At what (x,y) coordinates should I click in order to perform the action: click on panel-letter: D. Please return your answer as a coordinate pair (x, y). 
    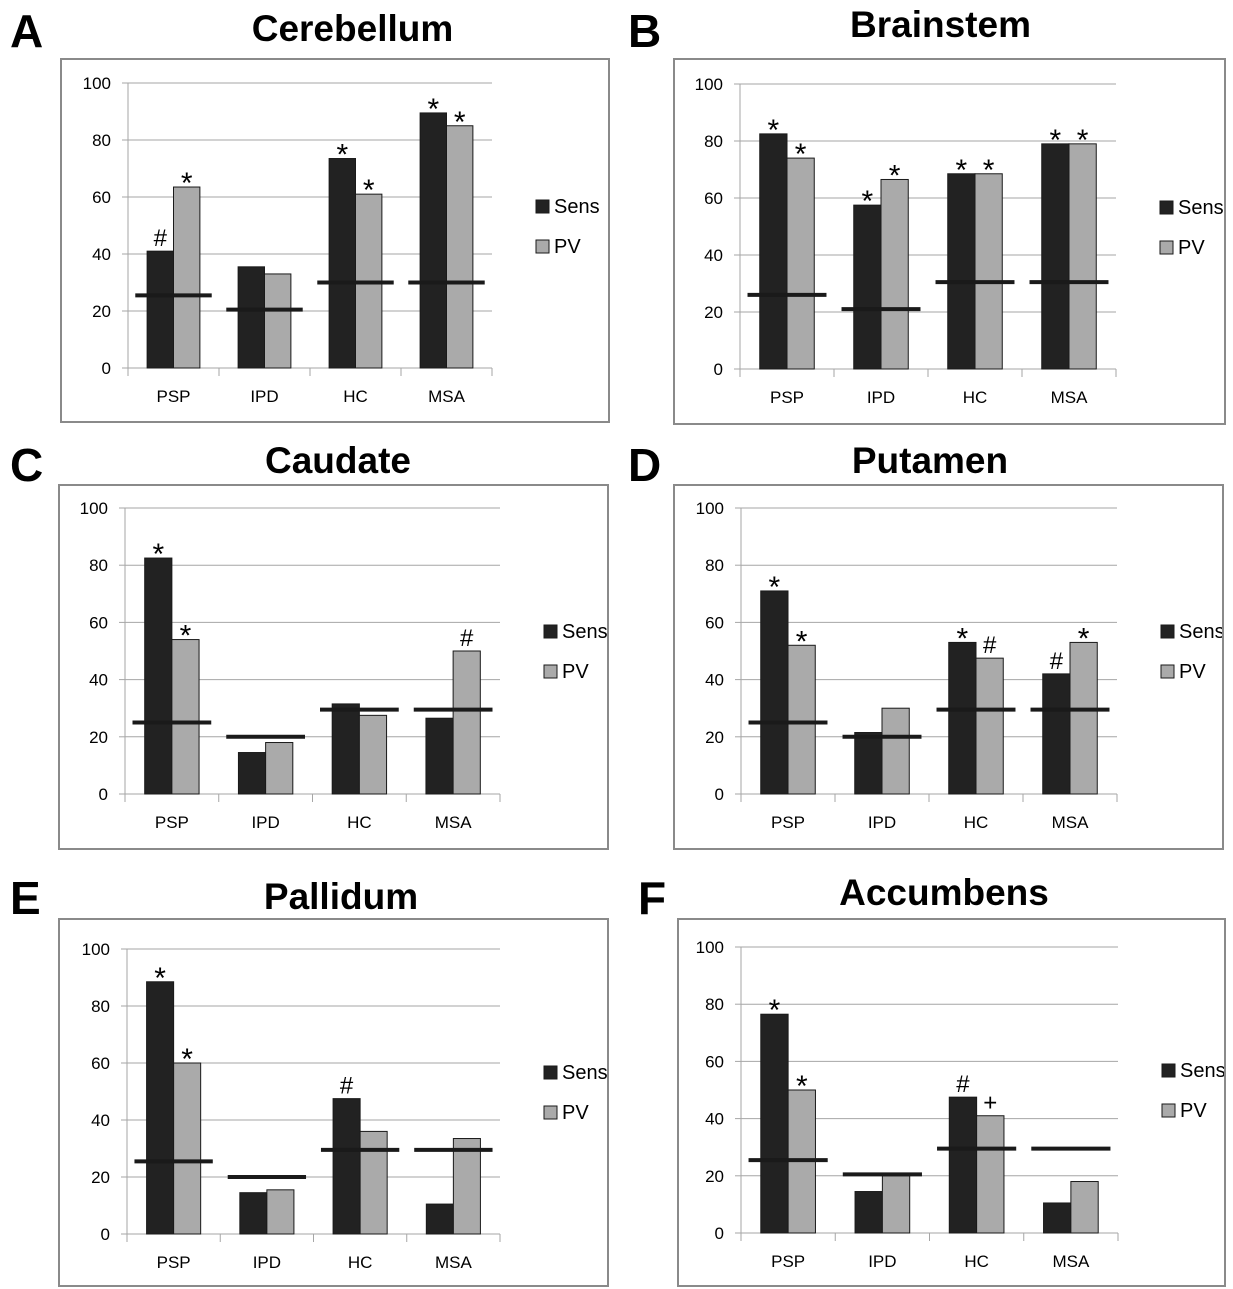
    Looking at the image, I should click on (645, 465).